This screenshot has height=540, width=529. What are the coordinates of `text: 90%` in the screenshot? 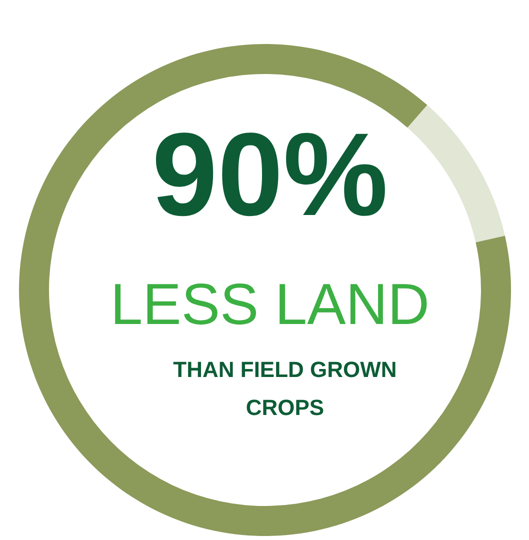 It's located at (270, 175).